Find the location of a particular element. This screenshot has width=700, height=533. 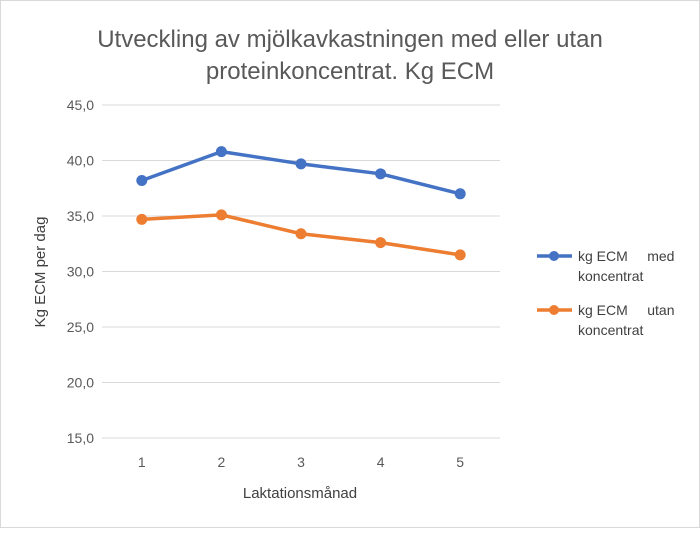

x-tick-label: 3 is located at coordinates (301, 462).